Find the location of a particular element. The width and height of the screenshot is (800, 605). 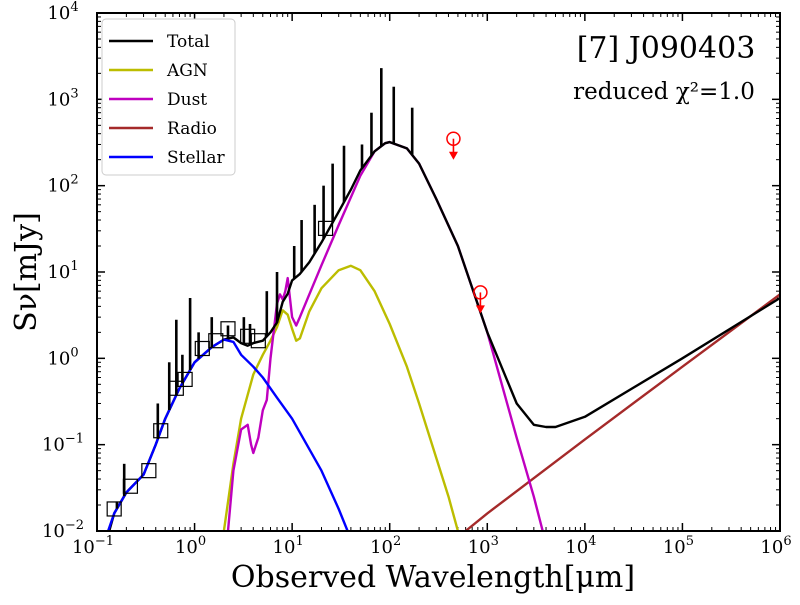

legend-label-stellar: Stellar is located at coordinates (196, 158).